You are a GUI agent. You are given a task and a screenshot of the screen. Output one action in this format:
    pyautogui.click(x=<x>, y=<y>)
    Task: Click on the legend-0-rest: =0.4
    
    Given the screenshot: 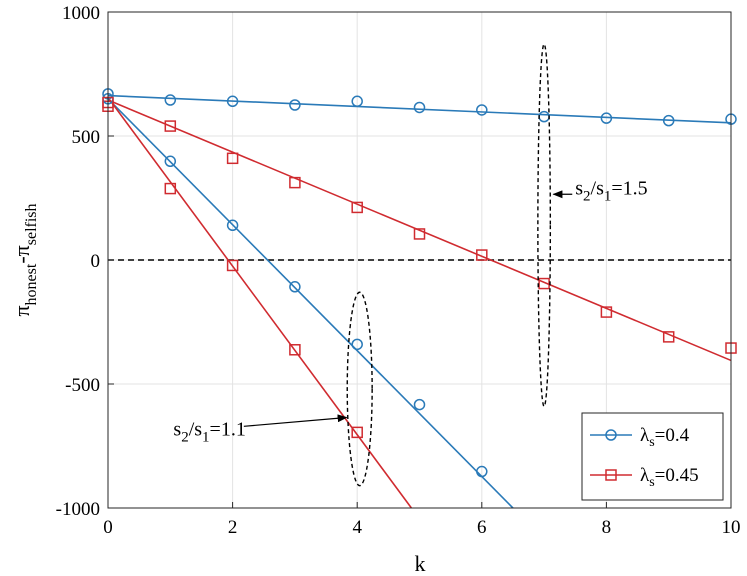 What is the action you would take?
    pyautogui.click(x=672, y=435)
    